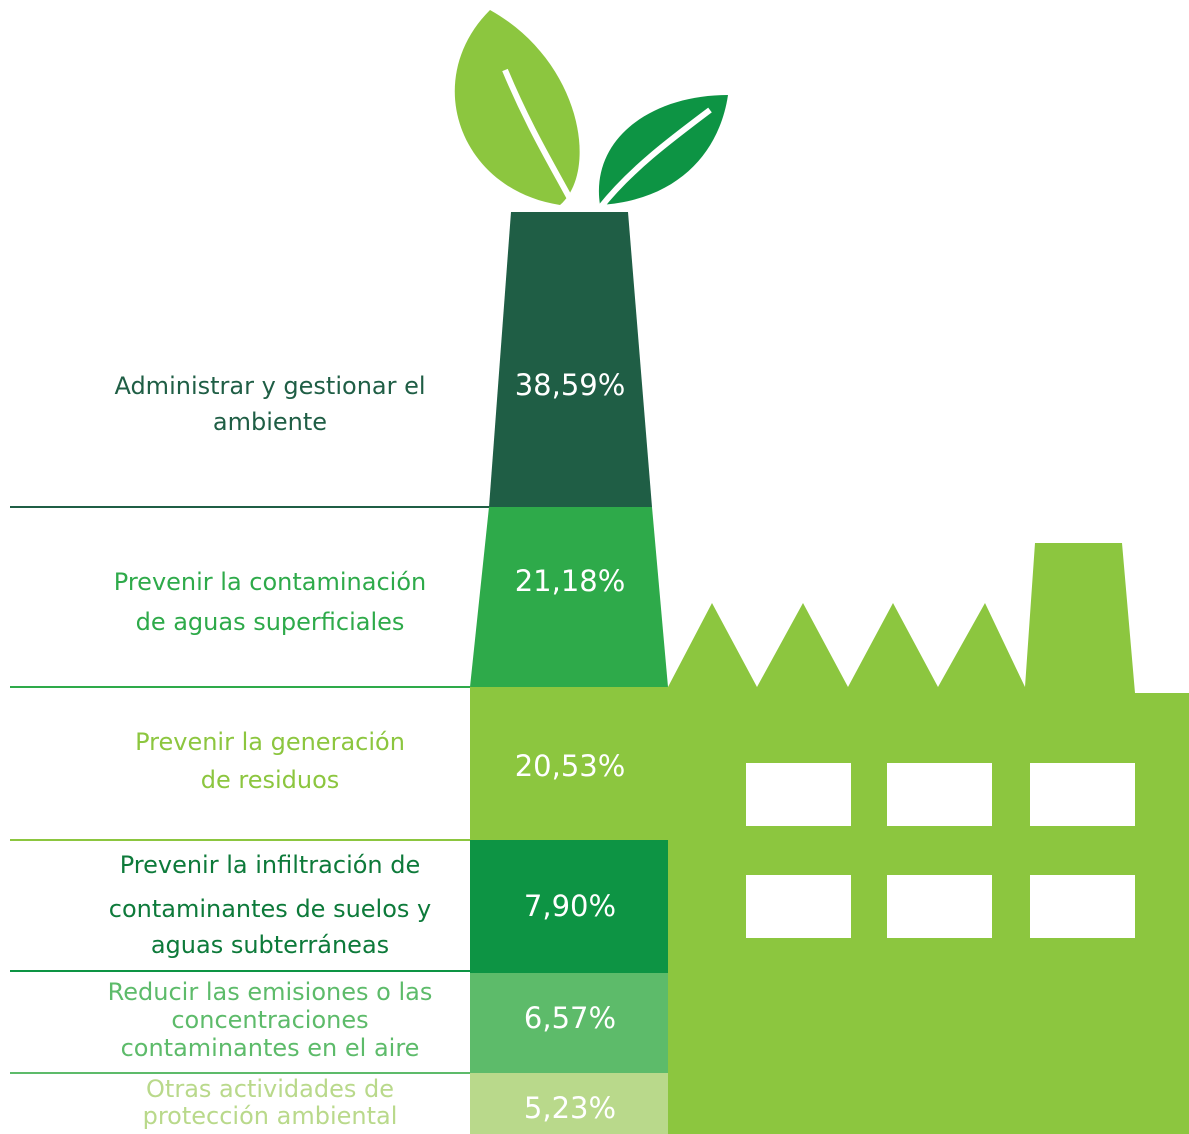 The image size is (1189, 1134). Describe the element at coordinates (270, 909) in the screenshot. I see `category-label: contaminantes de suelos y` at that location.